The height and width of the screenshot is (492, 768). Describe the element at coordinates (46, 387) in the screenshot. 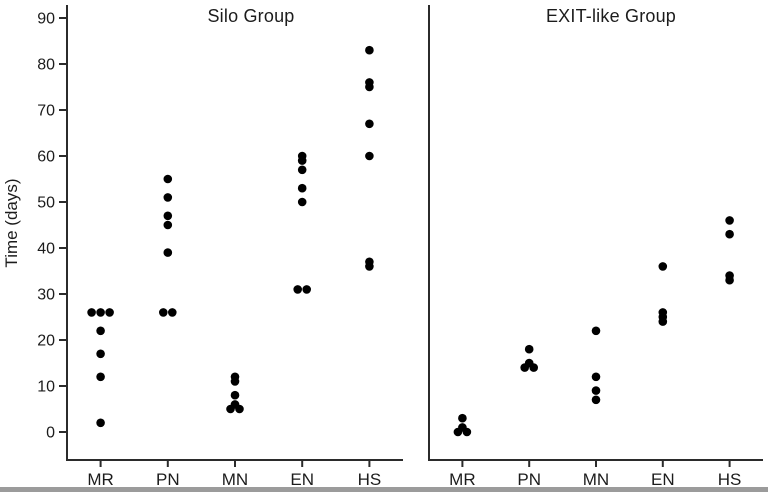

I see `y-tick-label: 10` at that location.